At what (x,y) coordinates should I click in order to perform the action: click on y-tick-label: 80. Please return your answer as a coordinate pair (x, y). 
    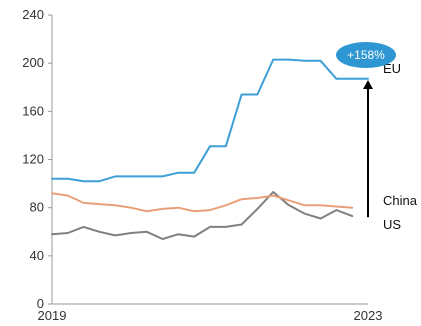
    Looking at the image, I should click on (37, 207).